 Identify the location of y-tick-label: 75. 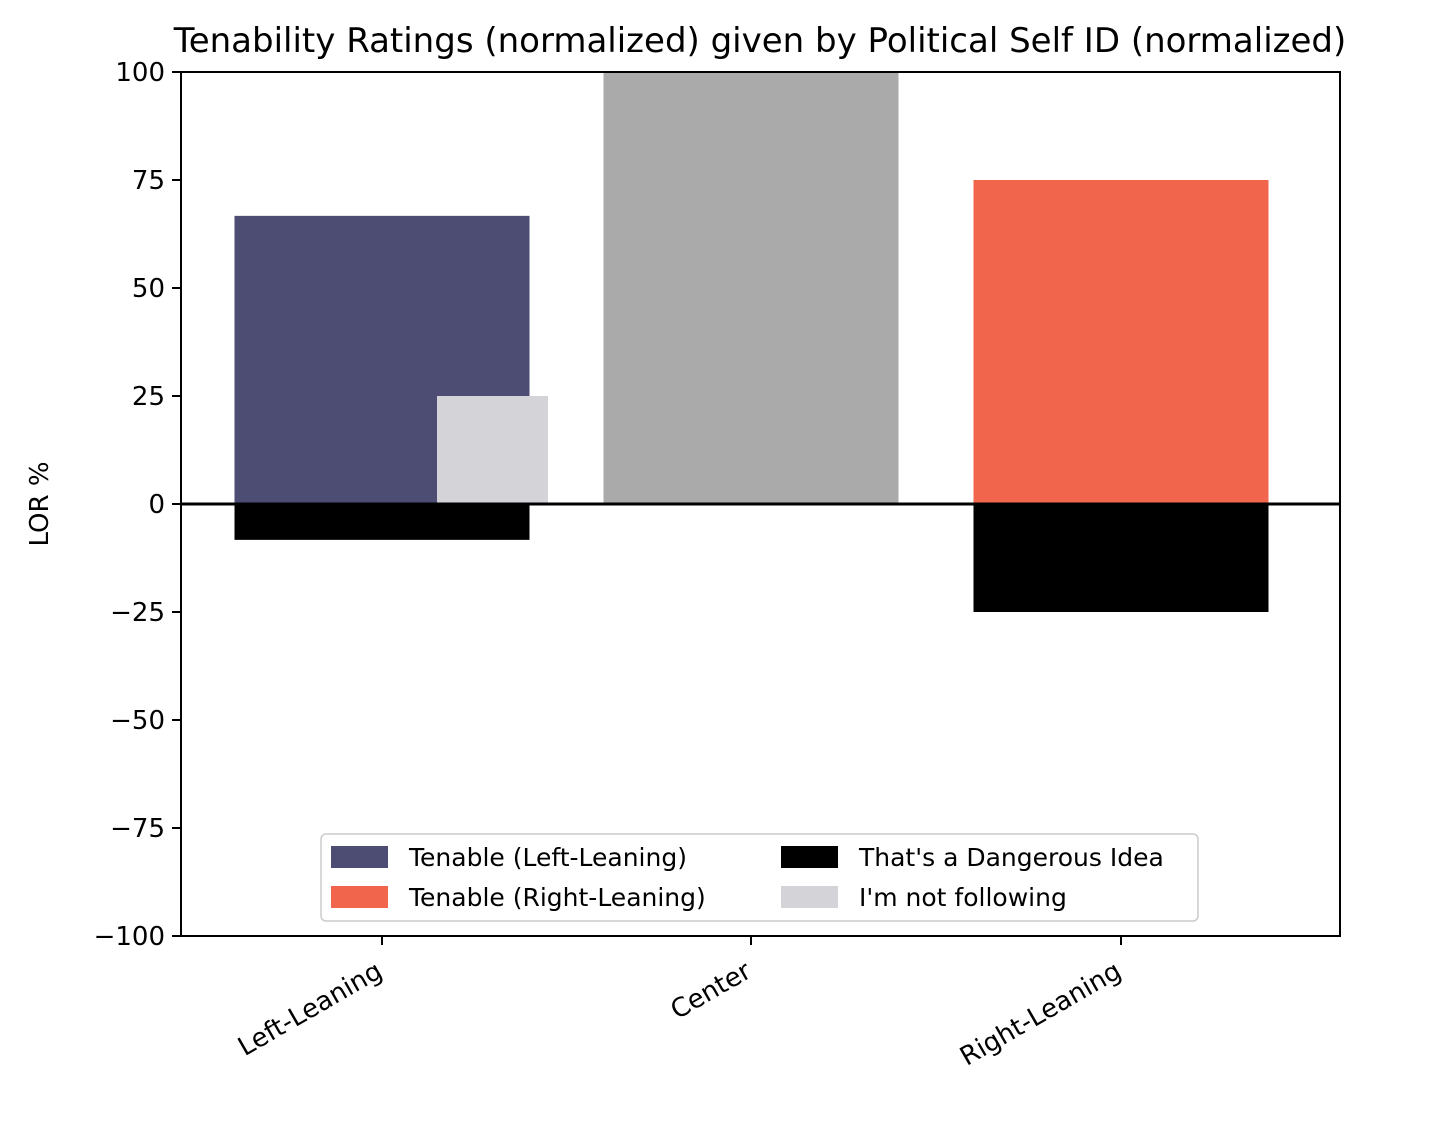
(148, 181).